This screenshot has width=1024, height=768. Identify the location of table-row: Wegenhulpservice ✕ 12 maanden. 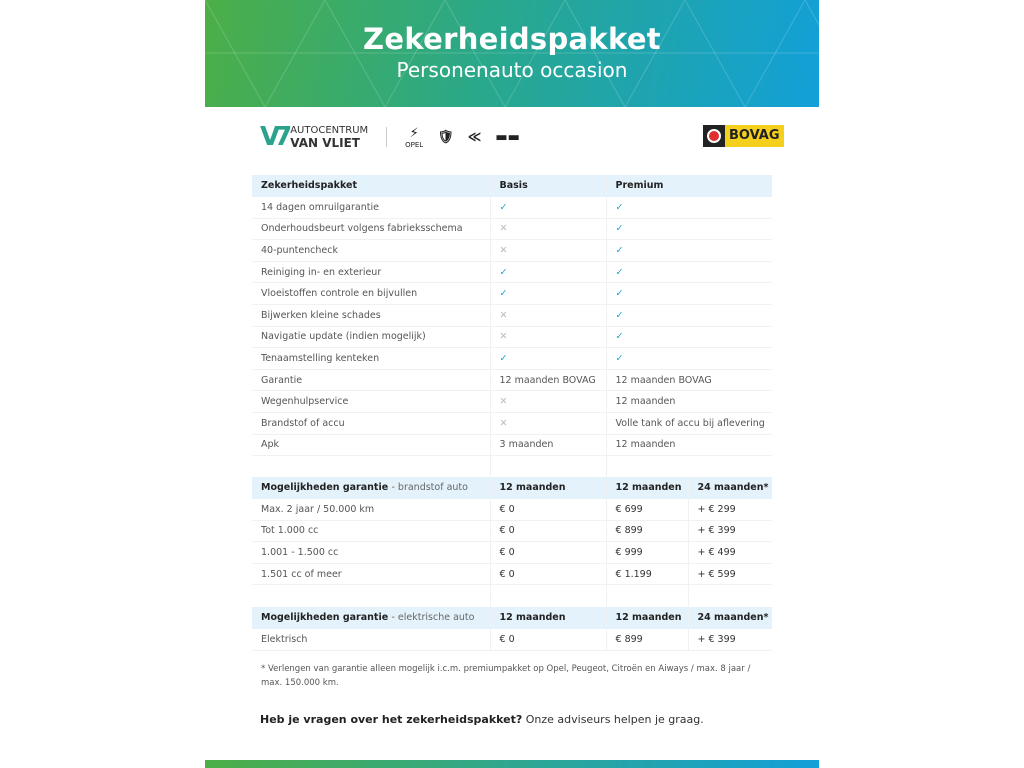
(512, 402).